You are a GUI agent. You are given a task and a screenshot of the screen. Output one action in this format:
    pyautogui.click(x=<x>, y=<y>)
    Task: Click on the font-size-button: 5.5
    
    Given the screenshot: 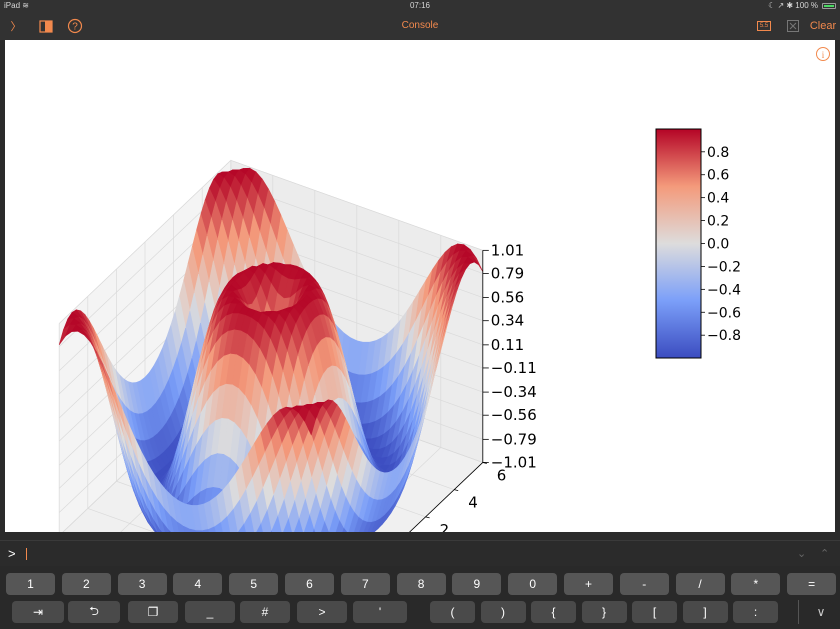 What is the action you would take?
    pyautogui.click(x=764, y=26)
    